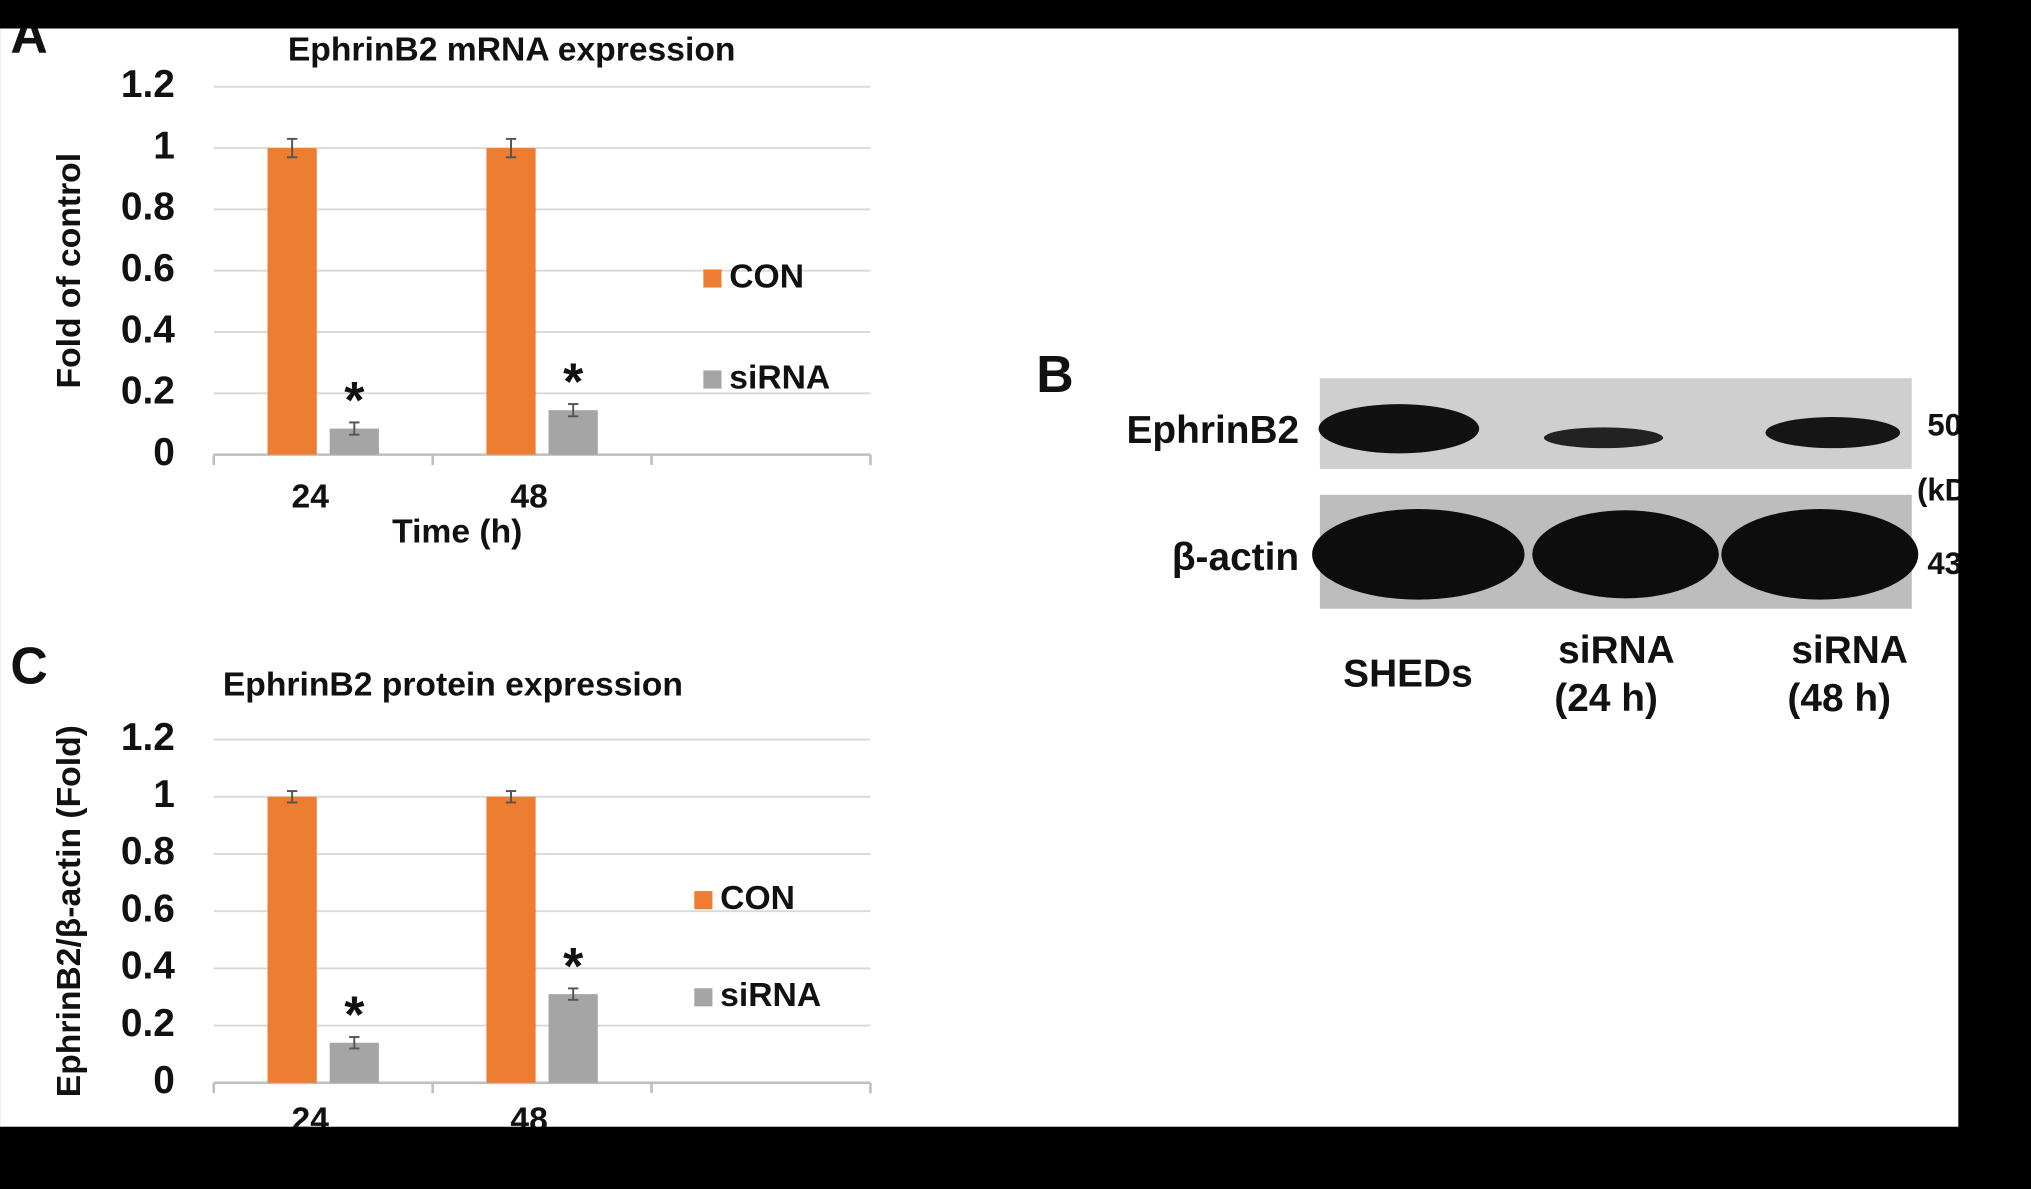  What do you see at coordinates (1839, 698) in the screenshot?
I see `lane-label: (48 h)` at bounding box center [1839, 698].